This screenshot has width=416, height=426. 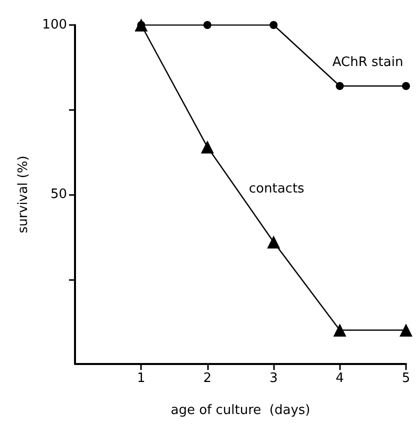 I want to click on x-tick-label: 3, so click(x=273, y=378).